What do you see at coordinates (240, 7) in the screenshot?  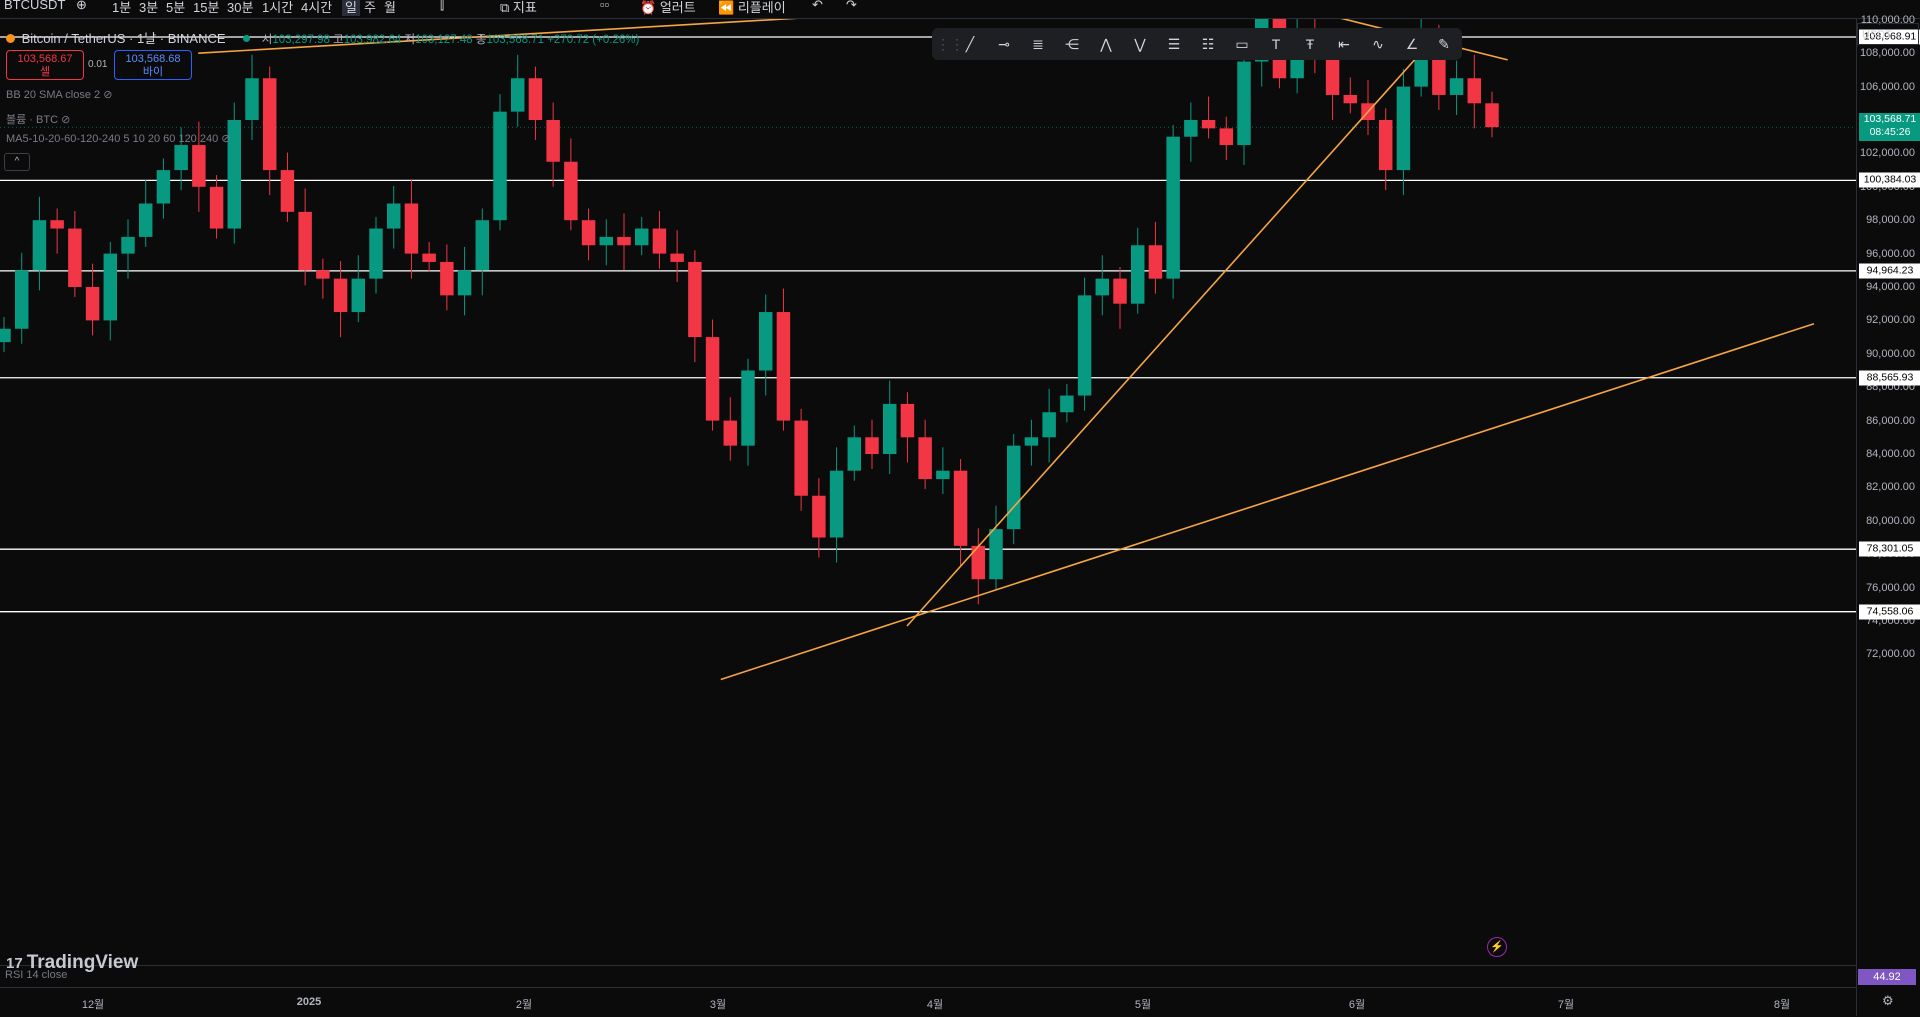 I see `interval-30m: 30분` at bounding box center [240, 7].